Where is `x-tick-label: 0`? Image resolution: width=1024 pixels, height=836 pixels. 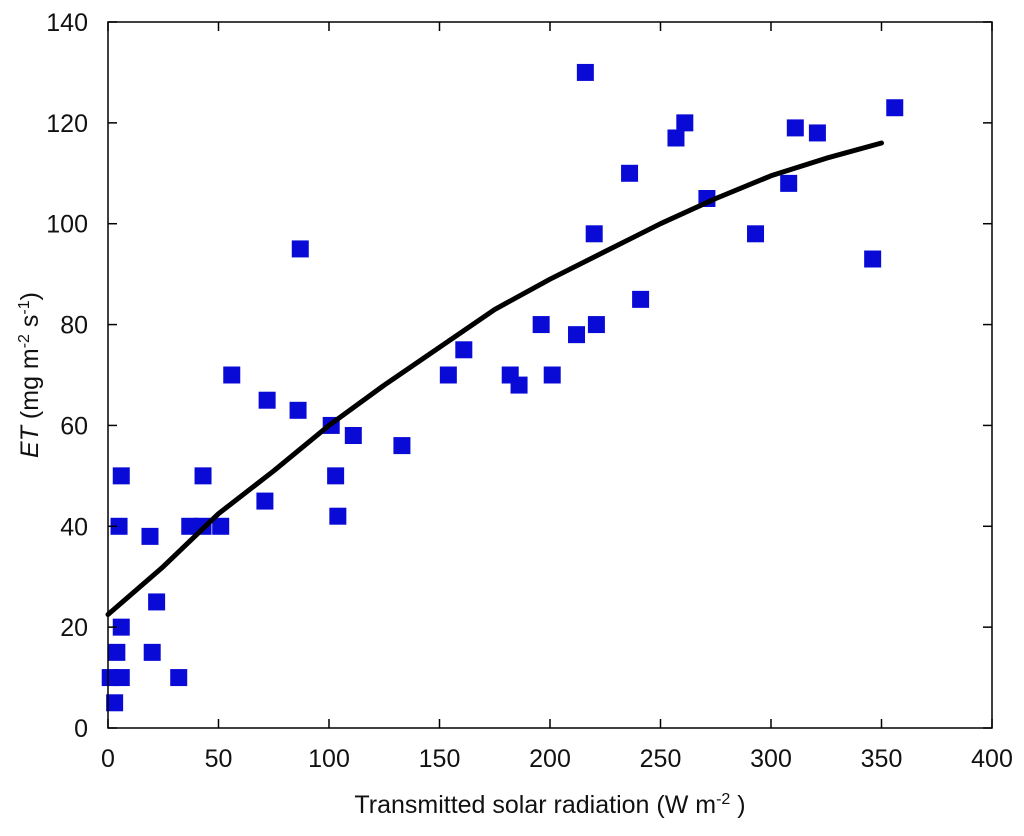 x-tick-label: 0 is located at coordinates (108, 759).